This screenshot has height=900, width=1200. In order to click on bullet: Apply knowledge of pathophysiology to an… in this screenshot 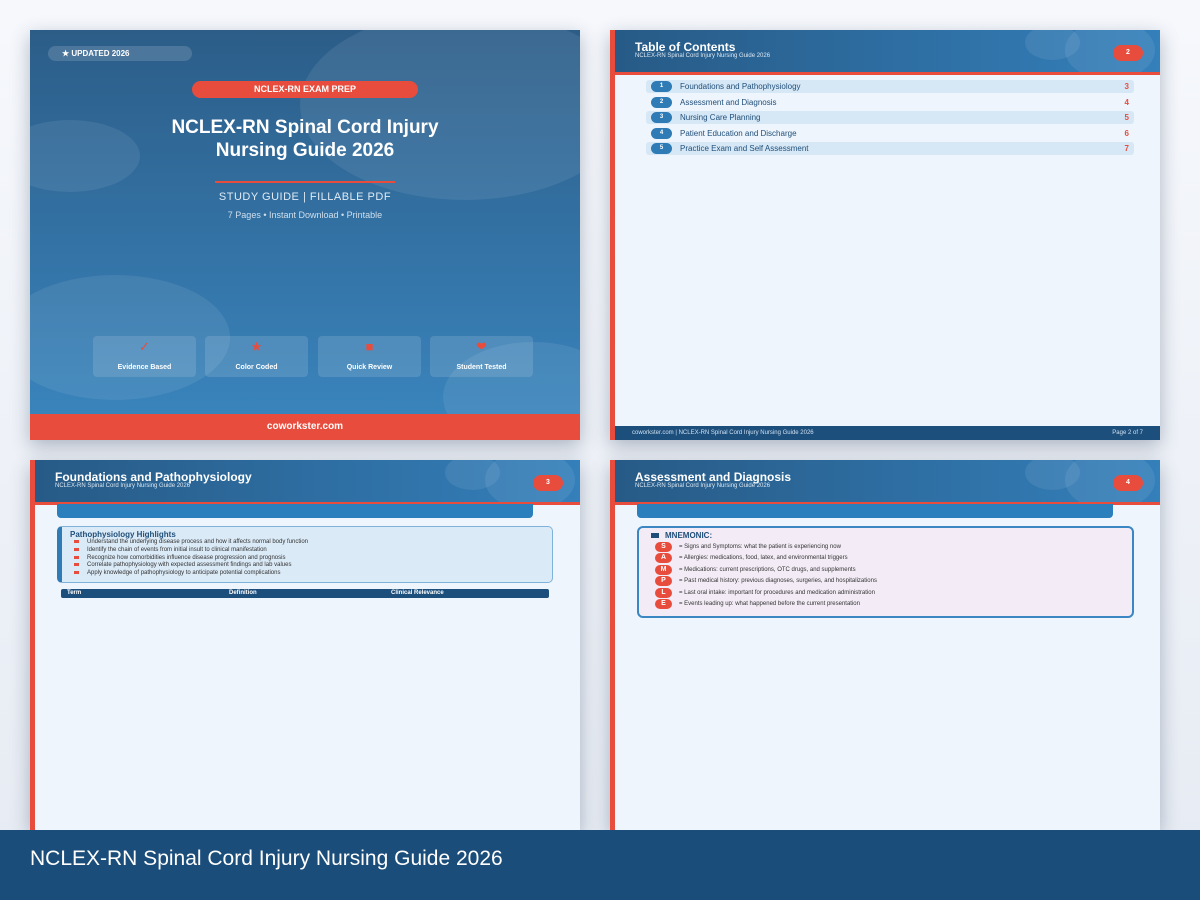, I will do `click(313, 574)`.